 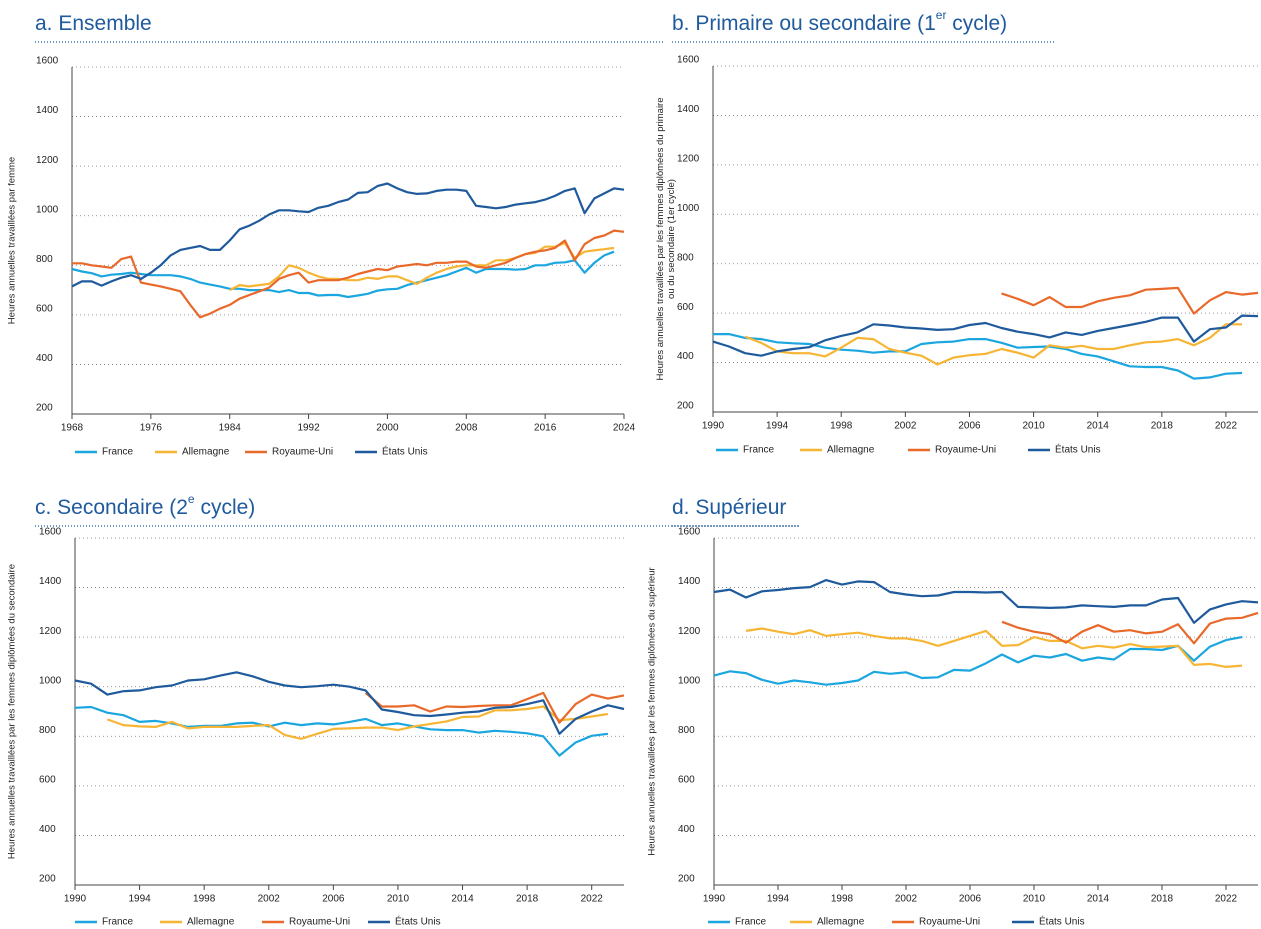 I want to click on x-tick-label: 1968, so click(x=72, y=428).